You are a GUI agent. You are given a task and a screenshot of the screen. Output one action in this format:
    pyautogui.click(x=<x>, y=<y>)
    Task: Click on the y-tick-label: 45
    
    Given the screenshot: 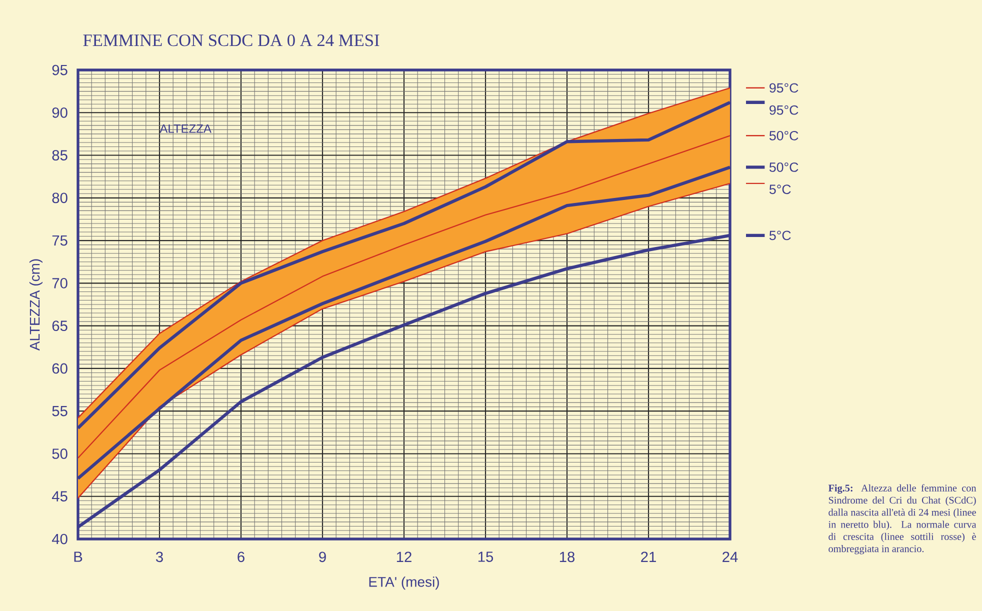 What is the action you would take?
    pyautogui.click(x=60, y=496)
    